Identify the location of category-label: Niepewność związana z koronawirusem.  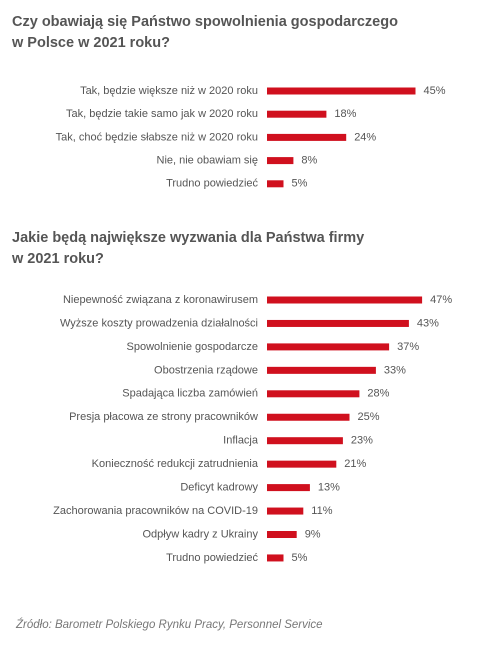
(160, 300).